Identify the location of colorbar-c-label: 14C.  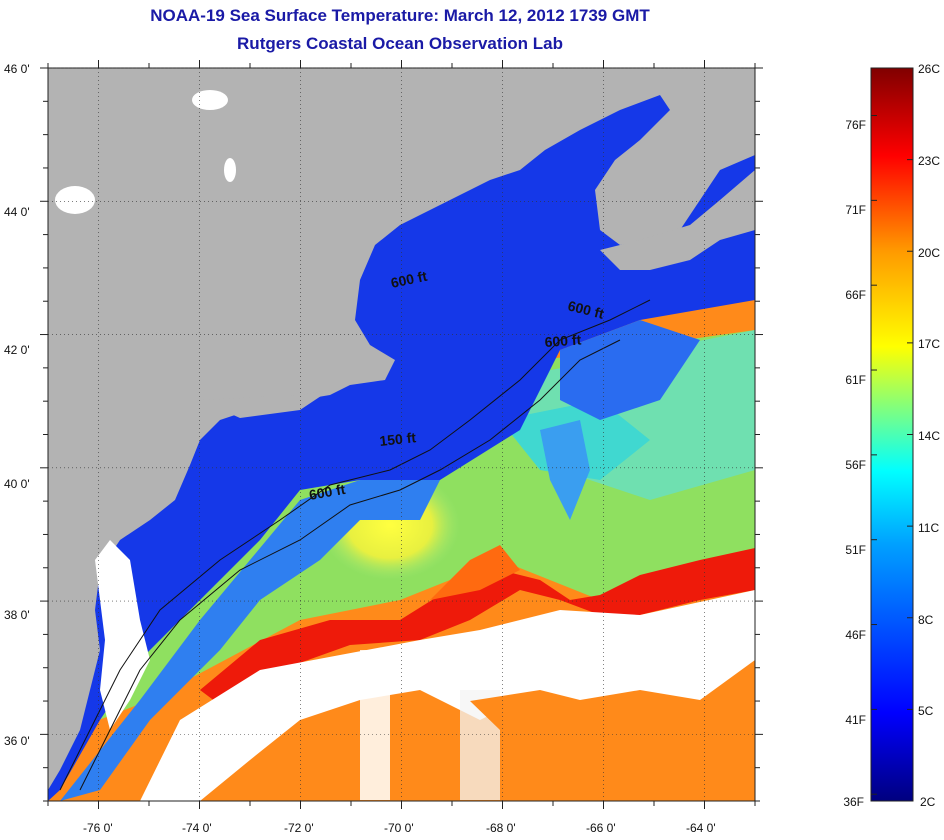
(929, 436).